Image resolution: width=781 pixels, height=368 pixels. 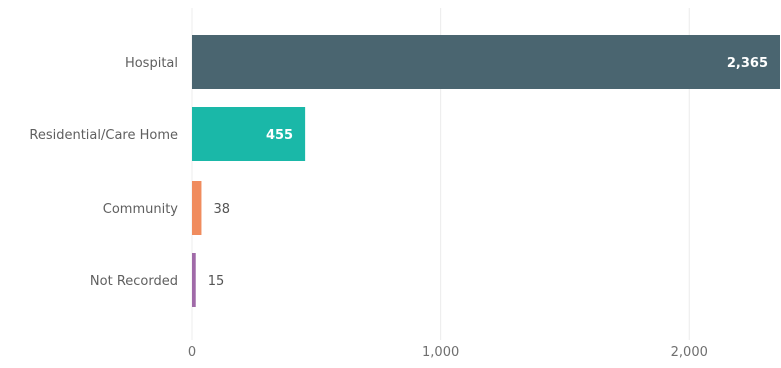 I want to click on category-label-3: Not Recorded, so click(x=134, y=281).